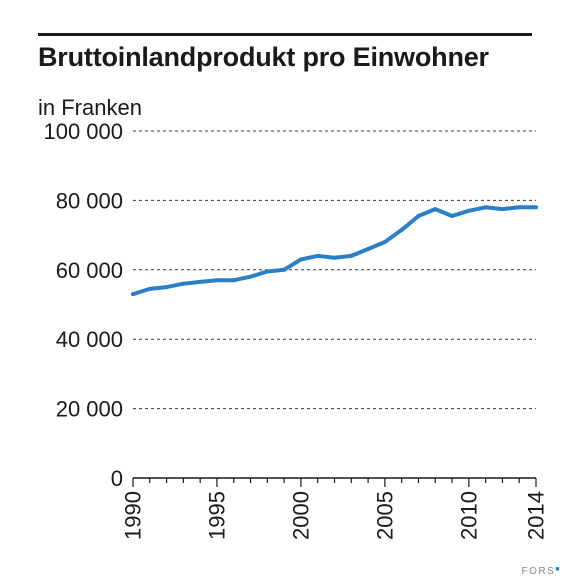 The width and height of the screenshot is (575, 585). I want to click on chart-title: Bruttoinlandprodukt pro Einwohner, so click(263, 57).